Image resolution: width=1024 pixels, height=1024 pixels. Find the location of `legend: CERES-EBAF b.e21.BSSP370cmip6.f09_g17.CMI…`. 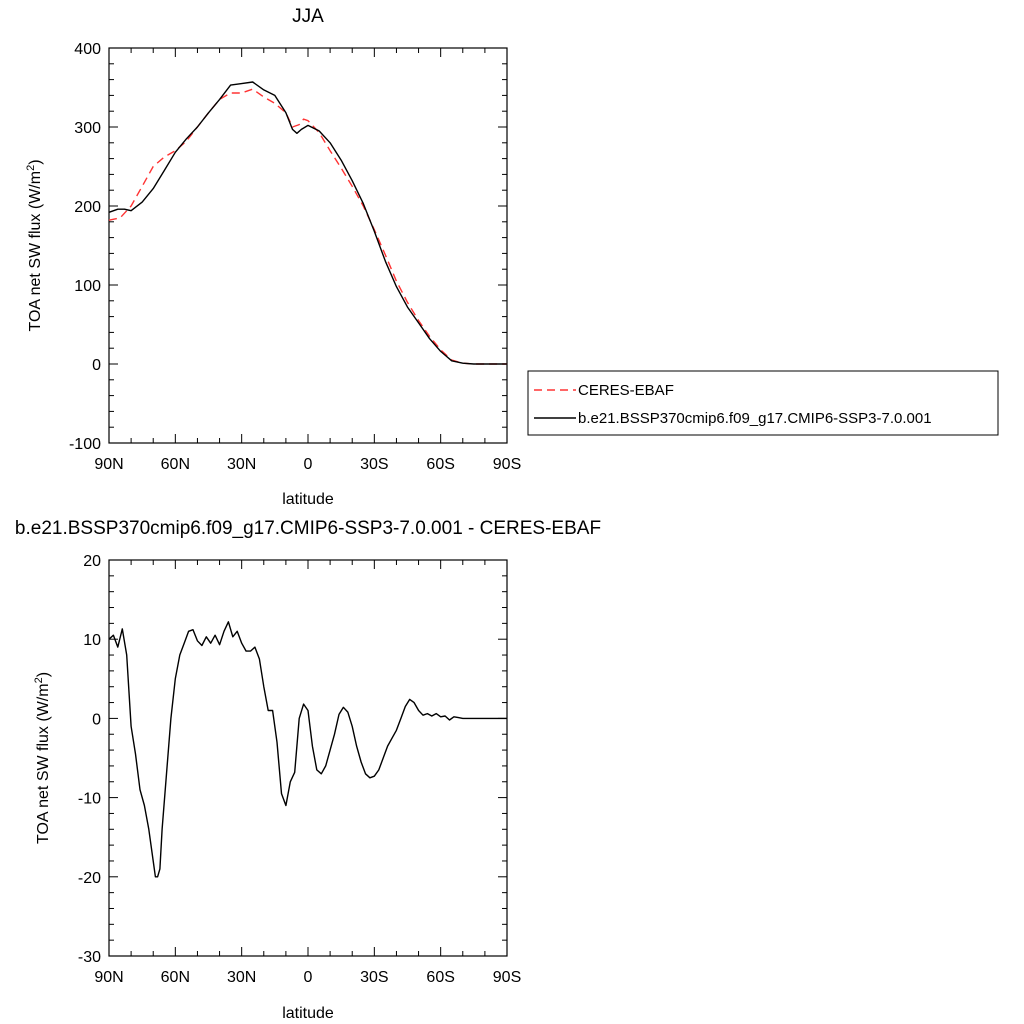

legend: CERES-EBAF b.e21.BSSP370cmip6.f09_g17.CMI… is located at coordinates (763, 403).